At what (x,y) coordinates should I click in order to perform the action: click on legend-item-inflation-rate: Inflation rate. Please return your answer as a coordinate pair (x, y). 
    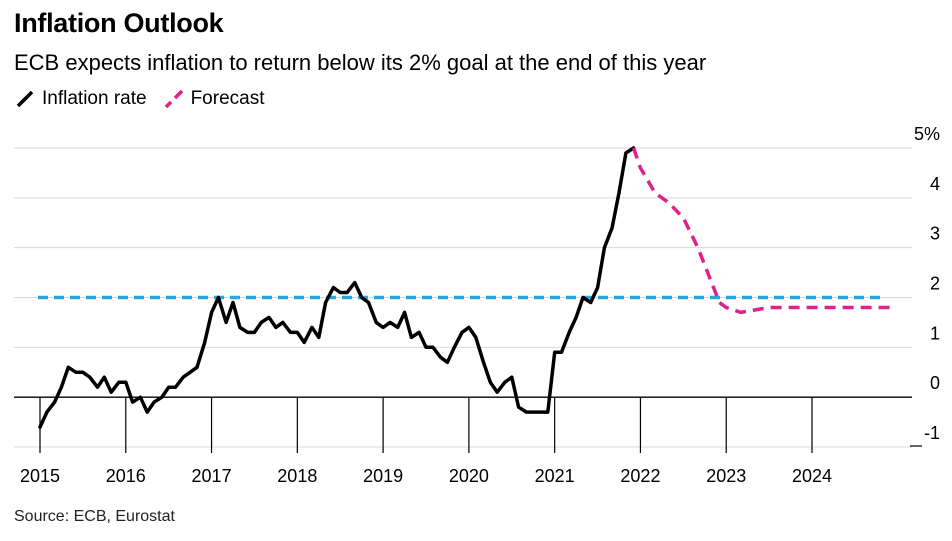
    Looking at the image, I should click on (80, 99).